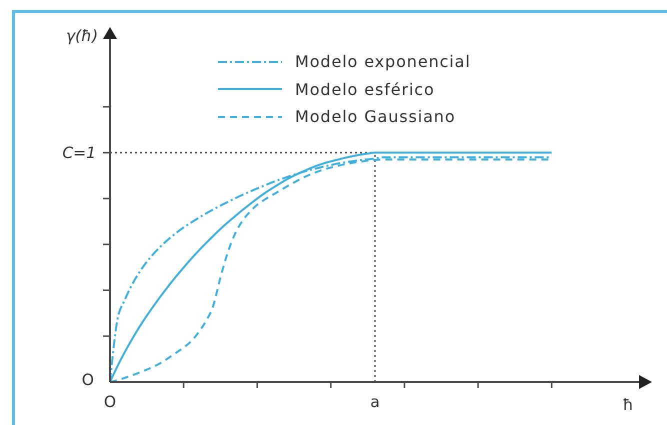 The image size is (667, 425). What do you see at coordinates (628, 405) in the screenshot?
I see `x-axis-title: ħ` at bounding box center [628, 405].